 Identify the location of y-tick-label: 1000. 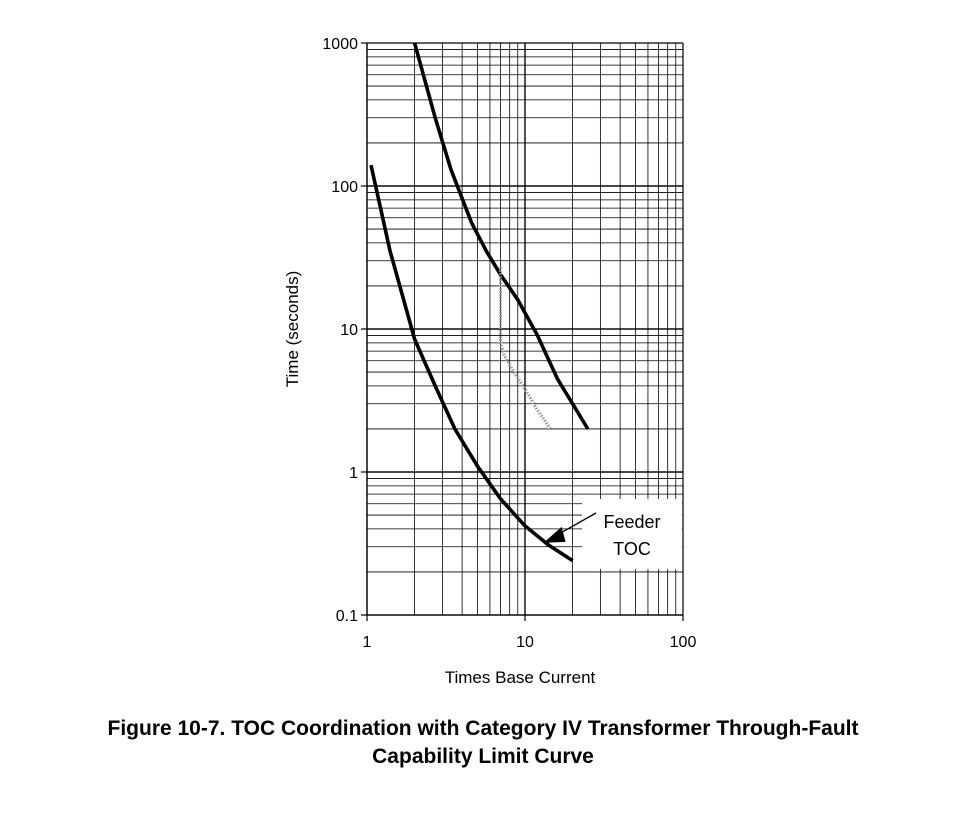
(340, 44).